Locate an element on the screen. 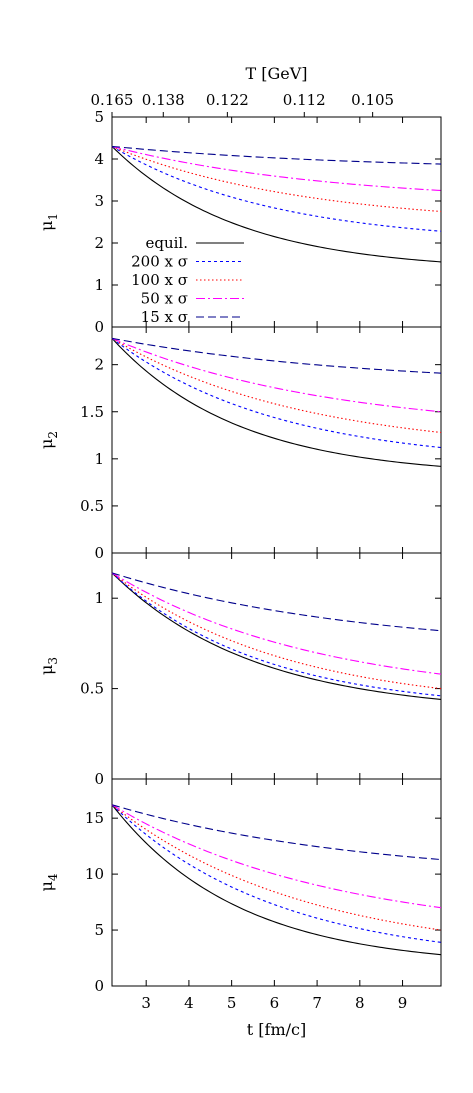 The height and width of the screenshot is (1093, 473). y-axis-subscript: 4 is located at coordinates (53, 877).